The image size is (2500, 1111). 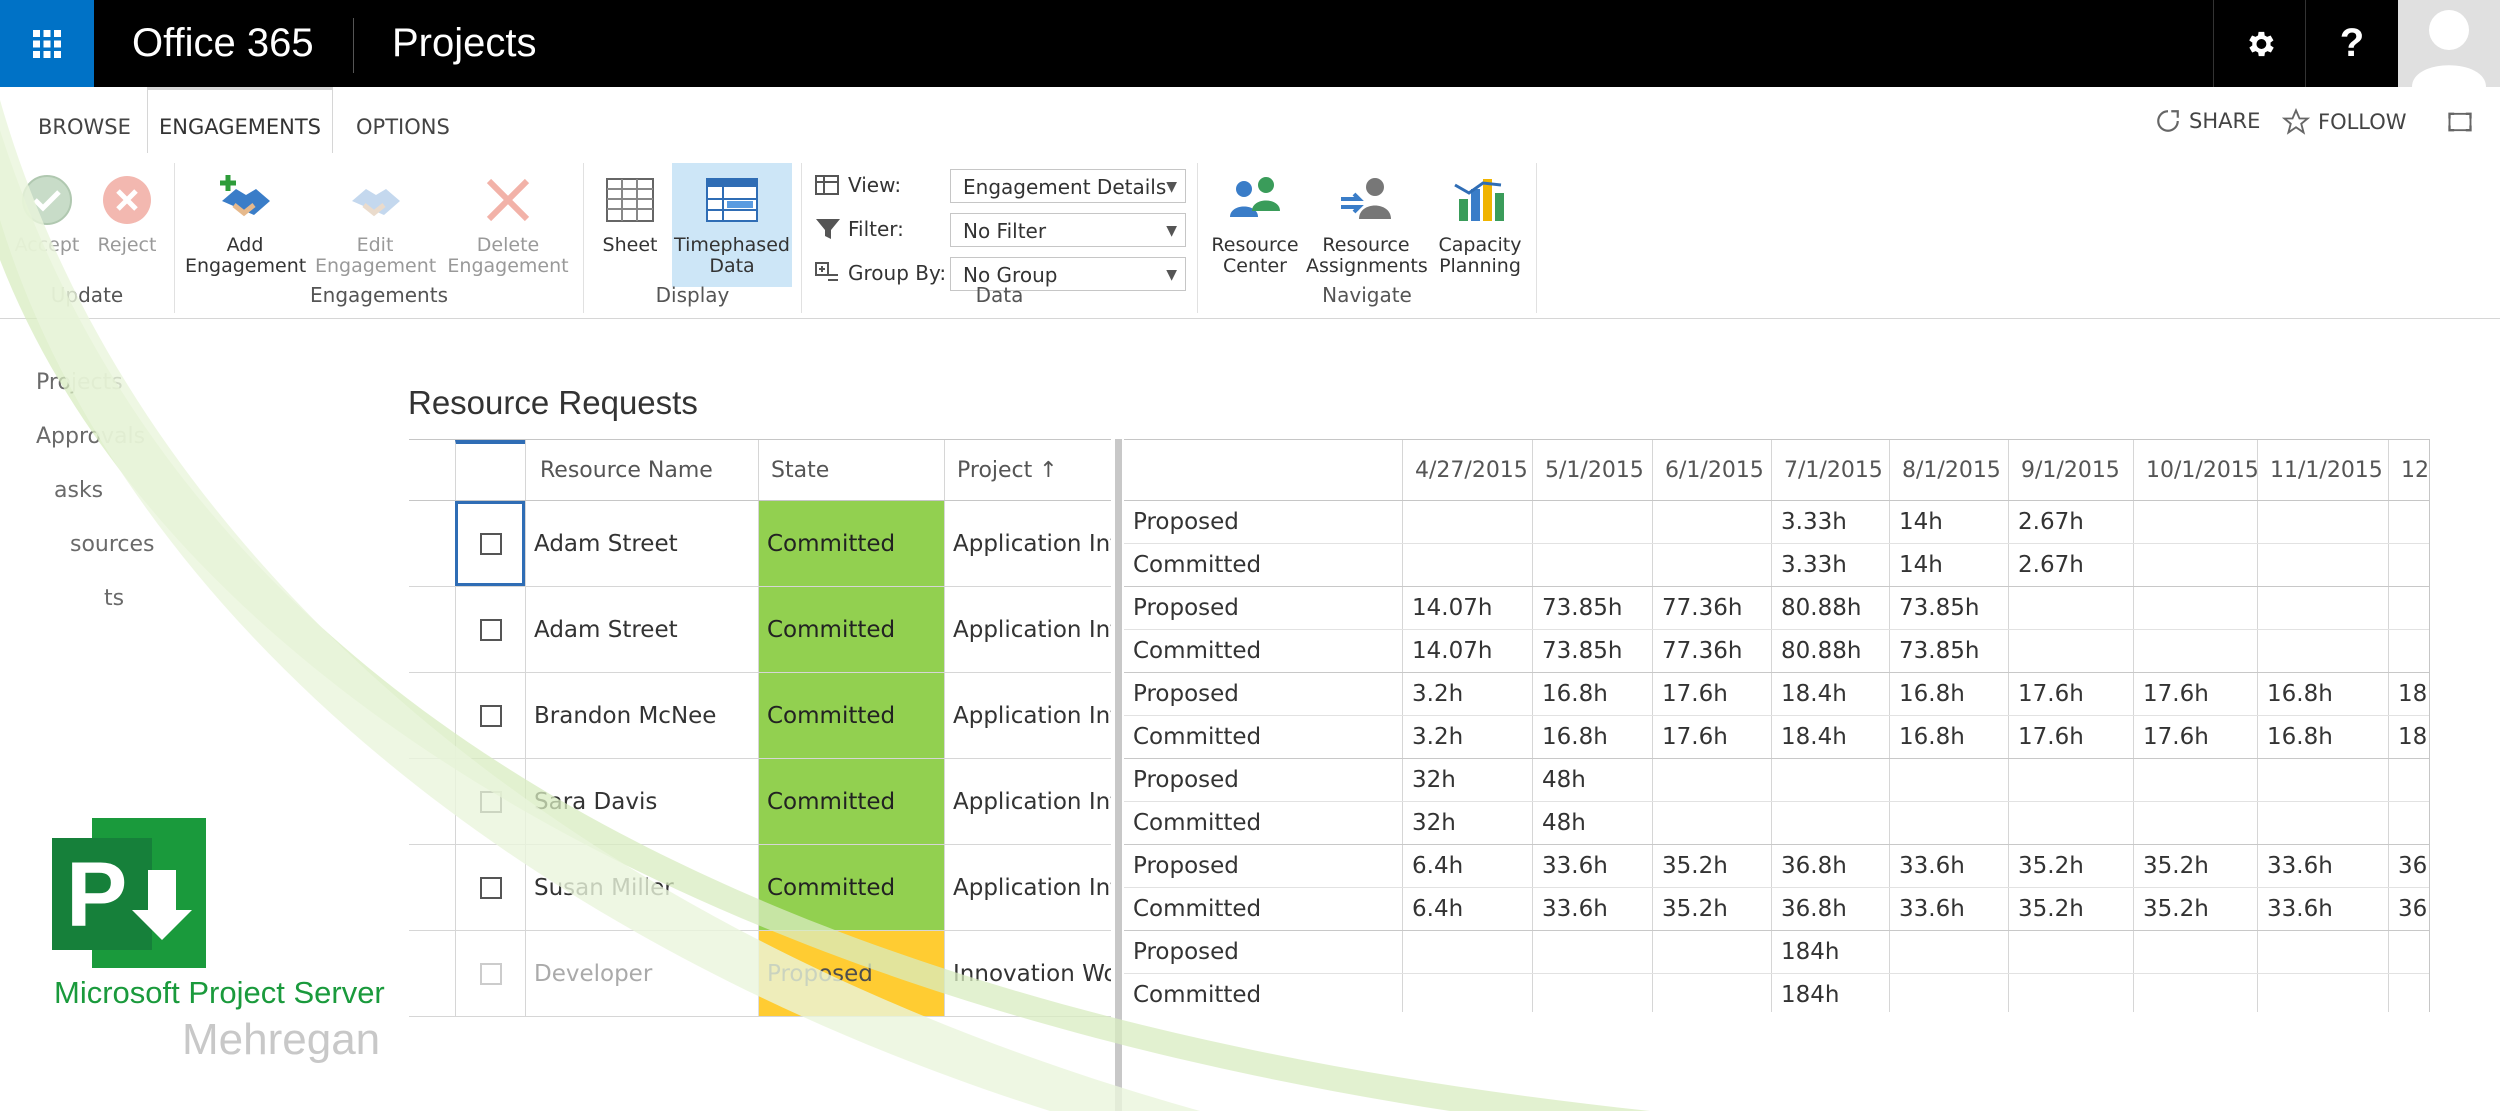 What do you see at coordinates (1592, 651) in the screenshot?
I see `work-value-cell: 73.85h` at bounding box center [1592, 651].